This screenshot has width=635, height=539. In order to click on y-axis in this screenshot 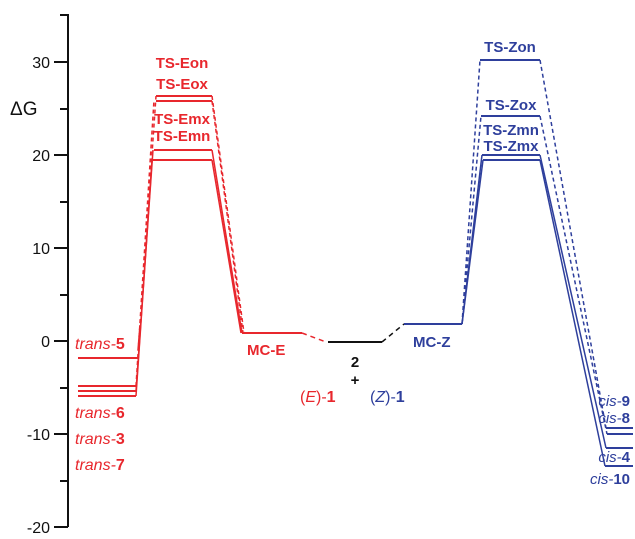, I will do `click(61, 271)`.